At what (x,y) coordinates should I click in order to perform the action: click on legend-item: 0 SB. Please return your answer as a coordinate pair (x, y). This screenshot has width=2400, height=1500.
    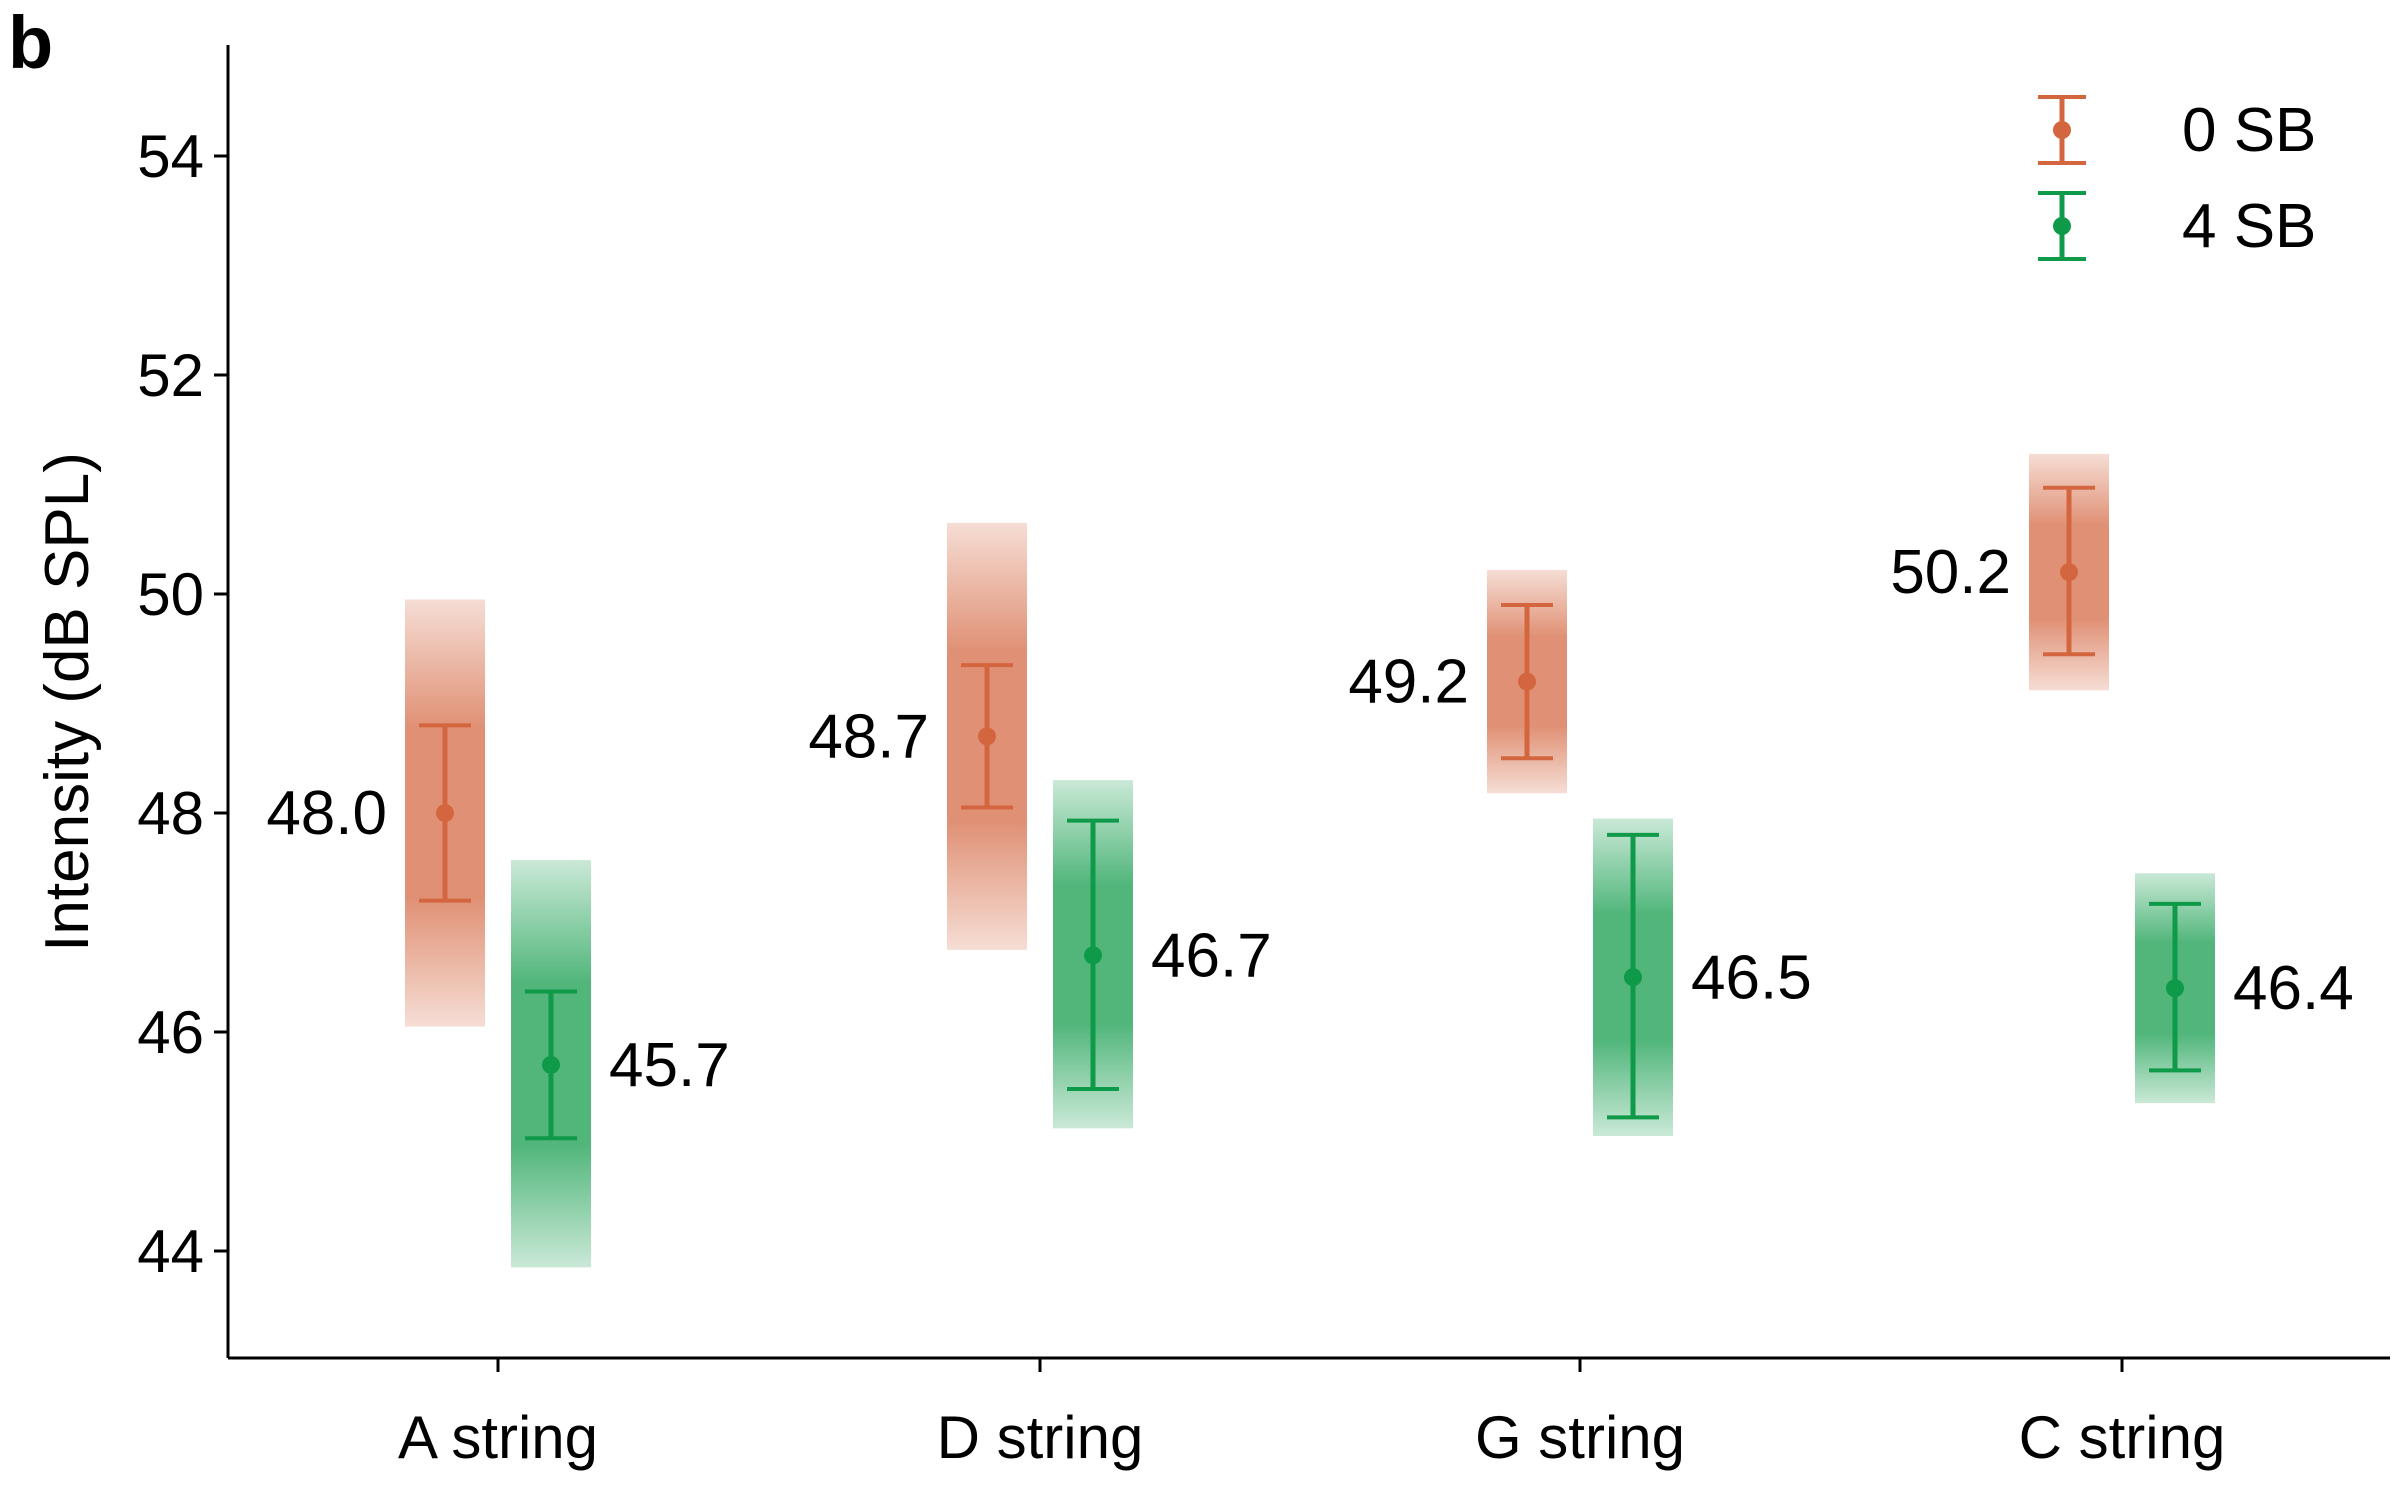
    Looking at the image, I should click on (2177, 130).